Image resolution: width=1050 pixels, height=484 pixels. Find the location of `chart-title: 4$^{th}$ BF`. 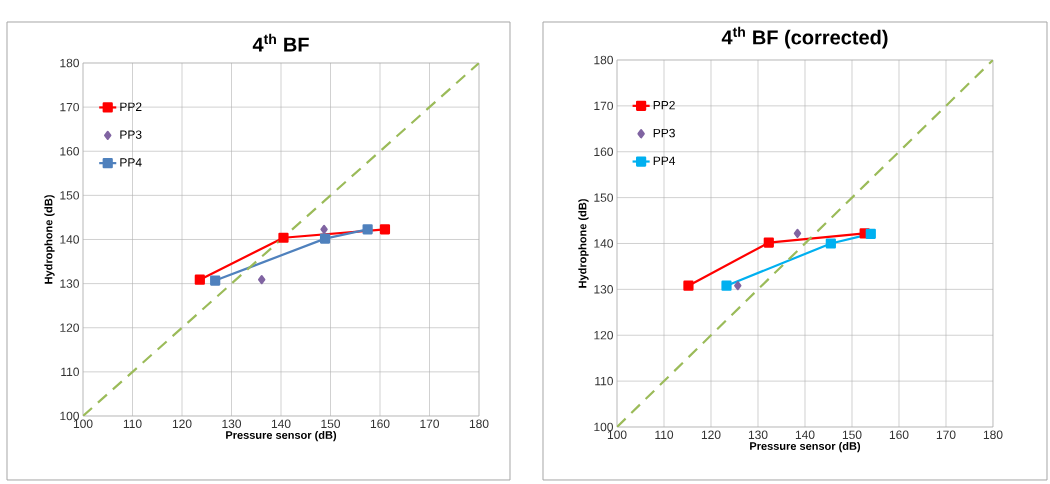

chart-title: 4$^{th}$ BF is located at coordinates (280, 42).